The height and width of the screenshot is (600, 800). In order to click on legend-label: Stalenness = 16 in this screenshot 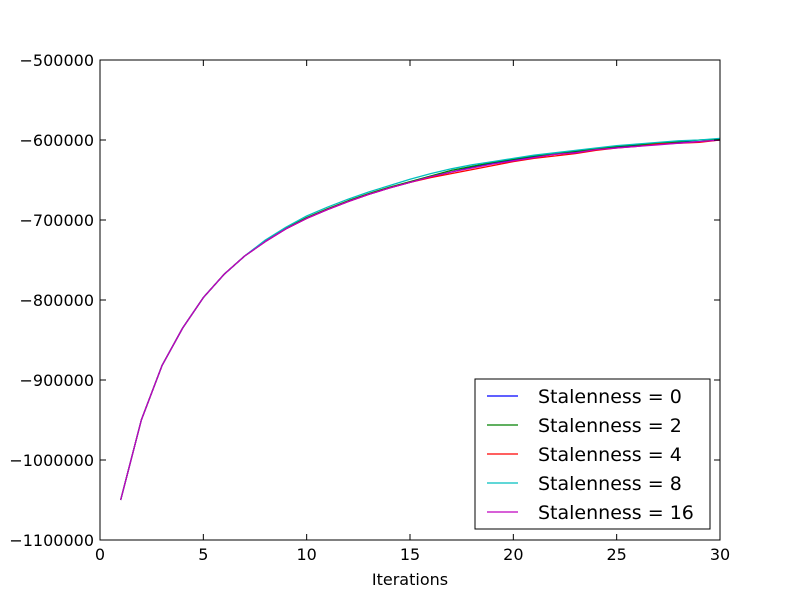, I will do `click(616, 513)`.